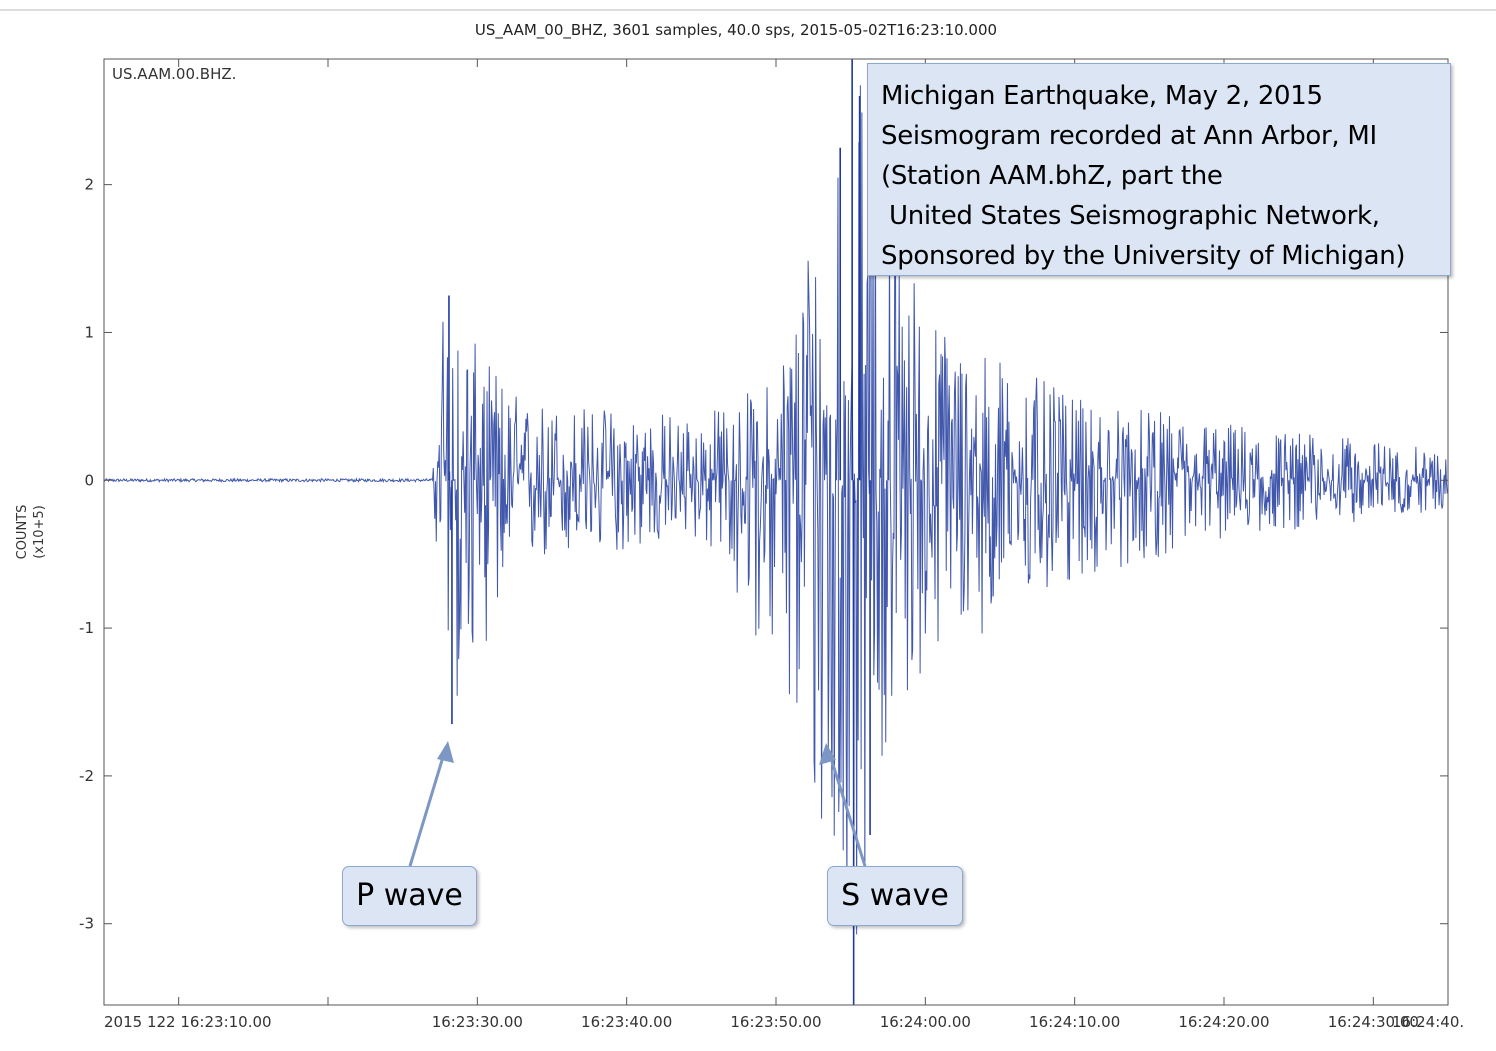 This screenshot has height=1051, width=1496. I want to click on x-tick-label: 16:24:20.00, so click(1223, 1022).